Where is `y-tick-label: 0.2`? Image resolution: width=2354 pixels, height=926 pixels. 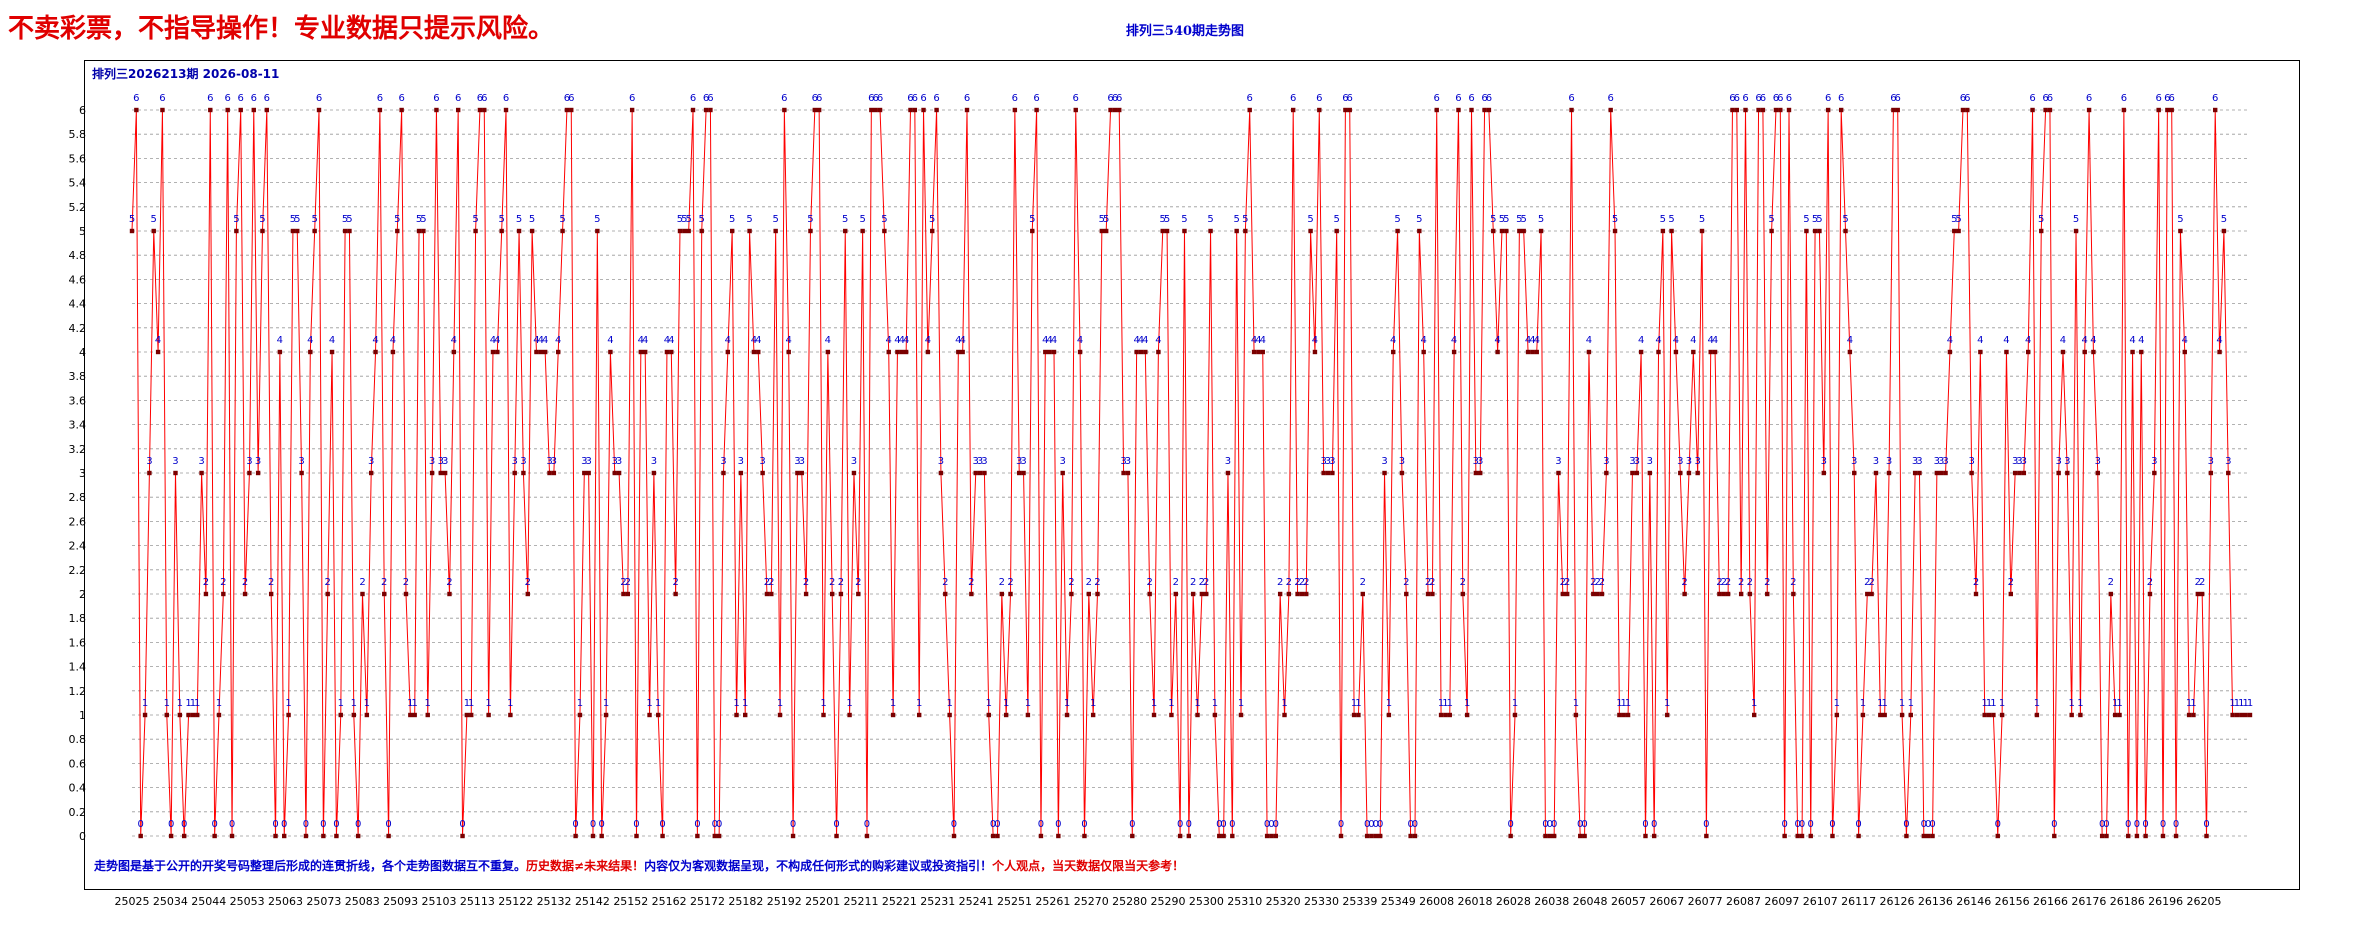 y-tick-label: 0.2 is located at coordinates (78, 812).